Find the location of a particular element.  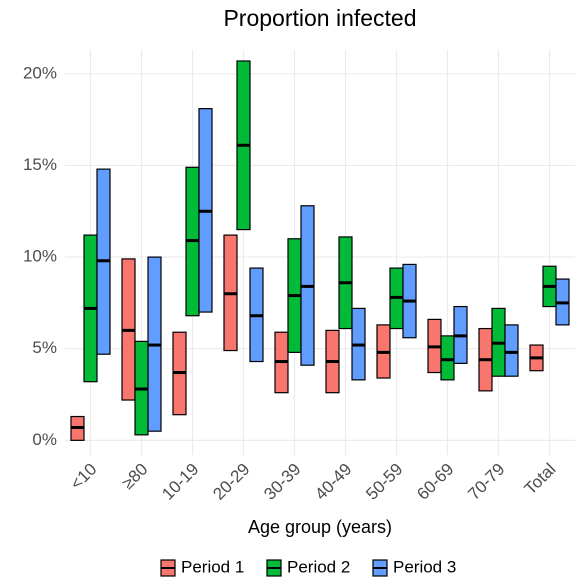

x-tick-label: 40-49 is located at coordinates (333, 482).